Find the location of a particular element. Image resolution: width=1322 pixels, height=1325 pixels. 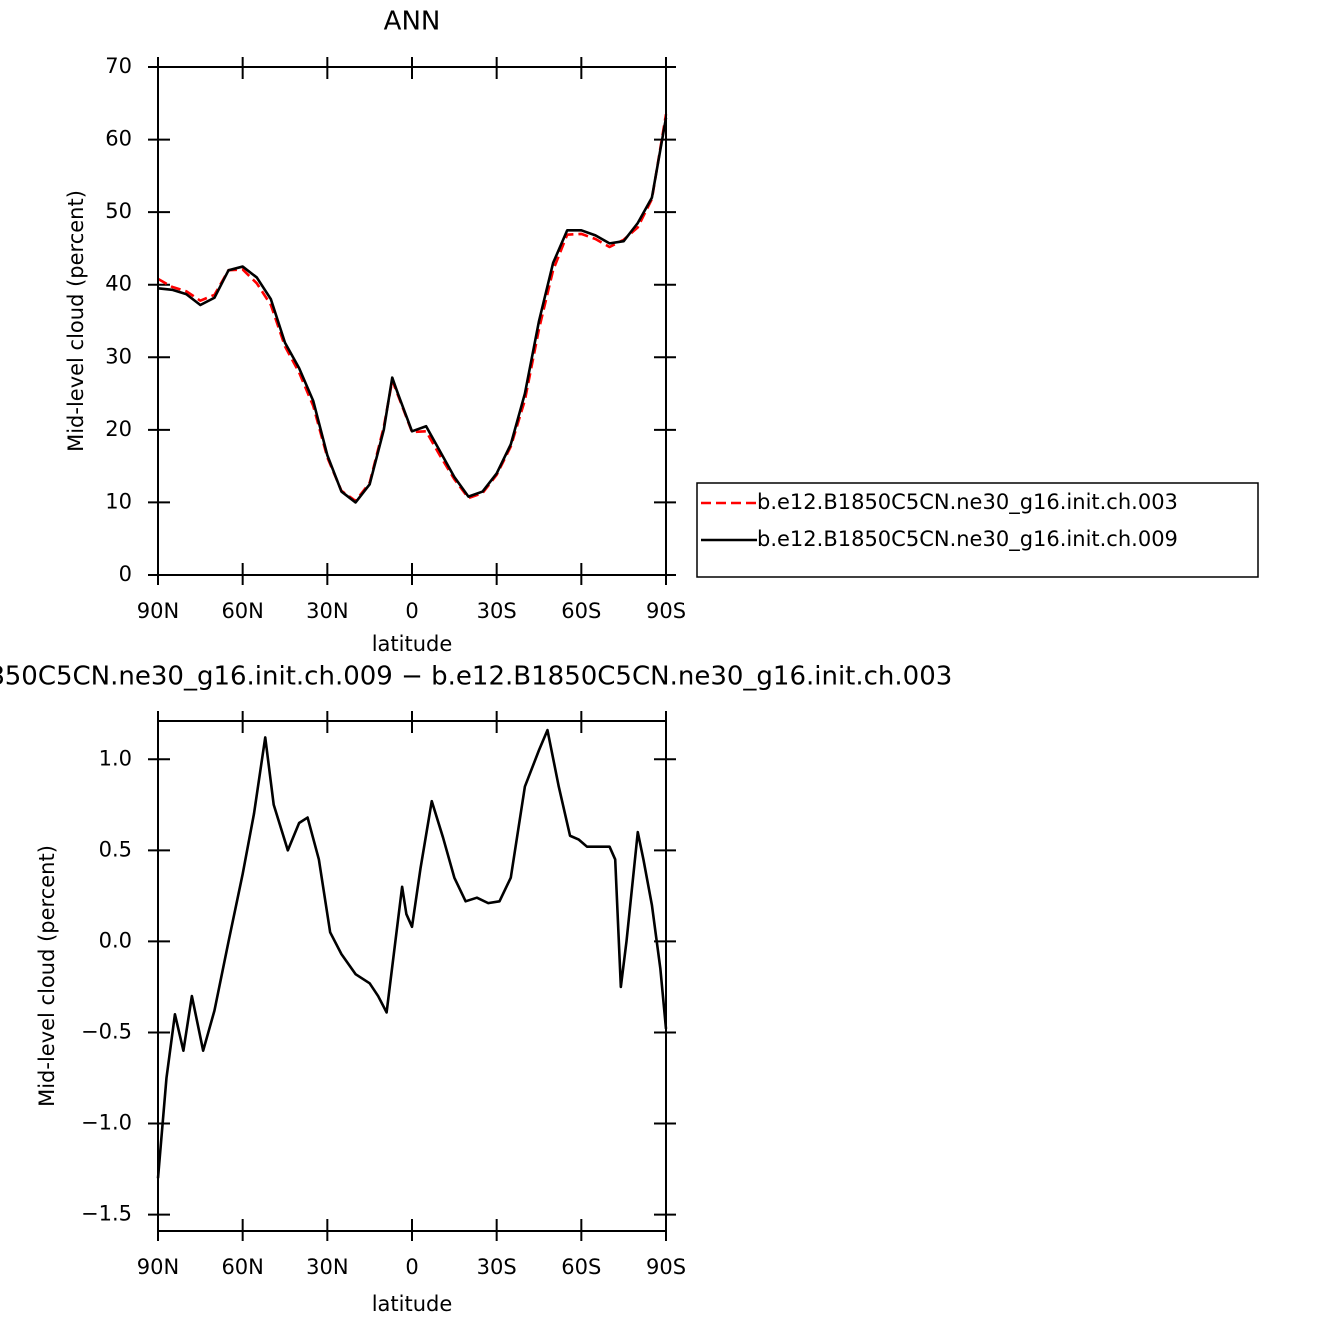

legend-box is located at coordinates (977, 530).